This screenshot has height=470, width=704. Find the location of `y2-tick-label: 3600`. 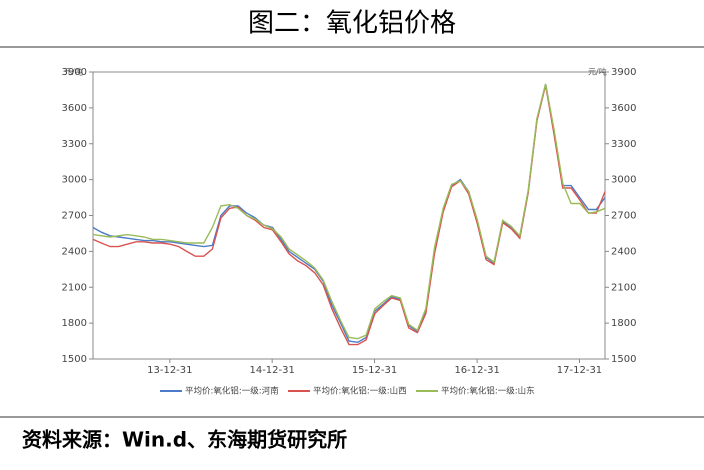

y2-tick-label: 3600 is located at coordinates (623, 108).